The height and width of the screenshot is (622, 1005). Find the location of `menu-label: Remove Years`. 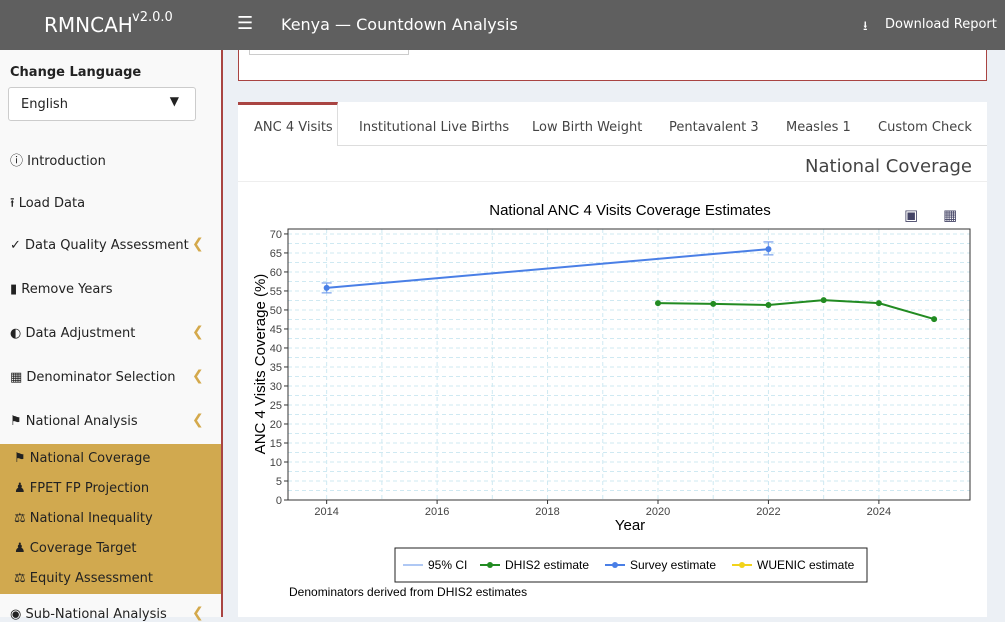

menu-label: Remove Years is located at coordinates (67, 289).